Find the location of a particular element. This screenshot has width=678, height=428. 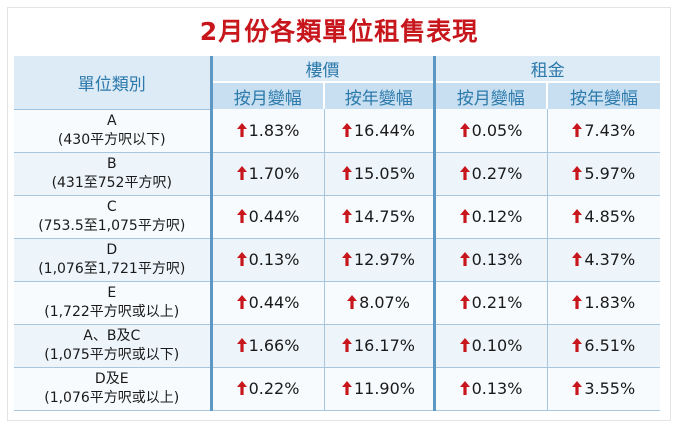

change-value: 6.51% is located at coordinates (610, 345).